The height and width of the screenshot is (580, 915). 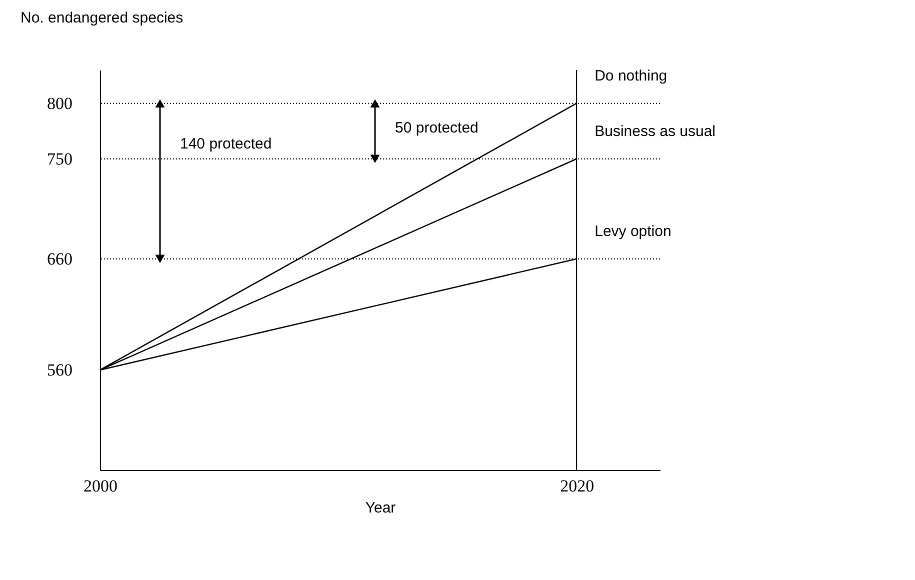 I want to click on y-tick-label: 560, so click(x=59, y=370).